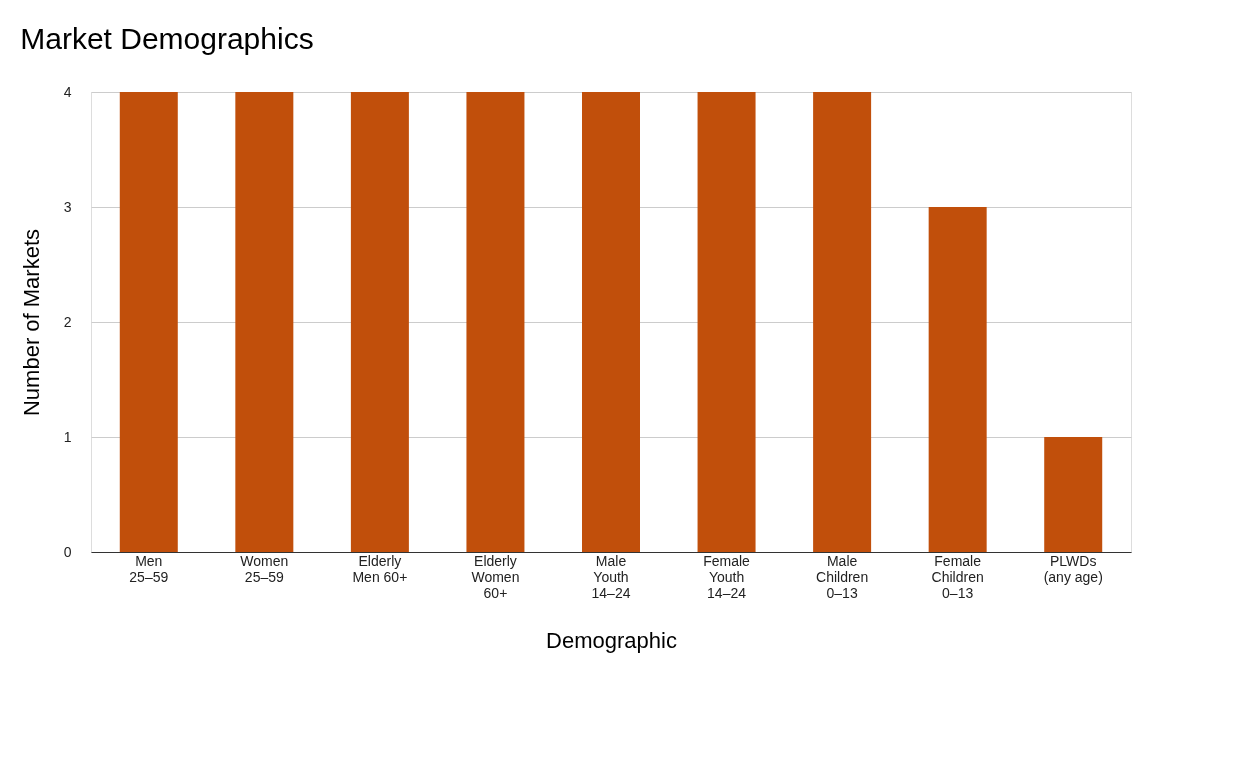  Describe the element at coordinates (67, 321) in the screenshot. I see `y-tick-label: 2` at that location.